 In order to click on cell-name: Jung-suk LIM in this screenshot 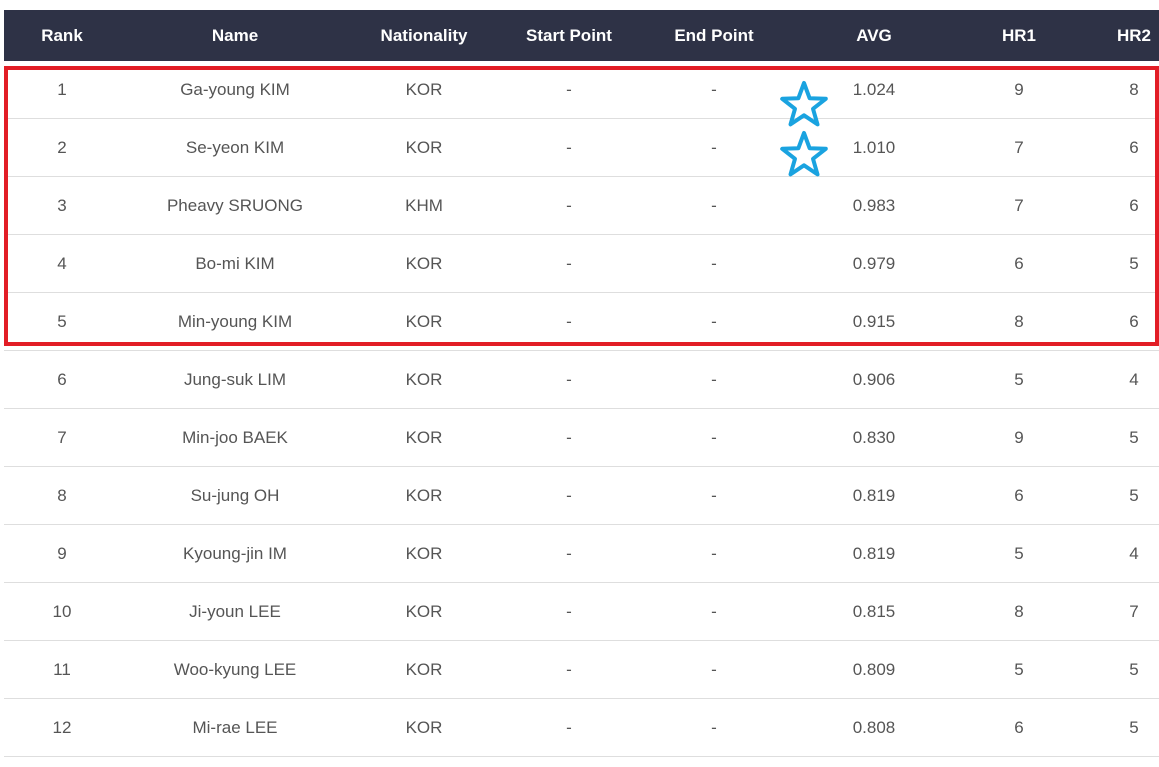, I will do `click(235, 379)`.